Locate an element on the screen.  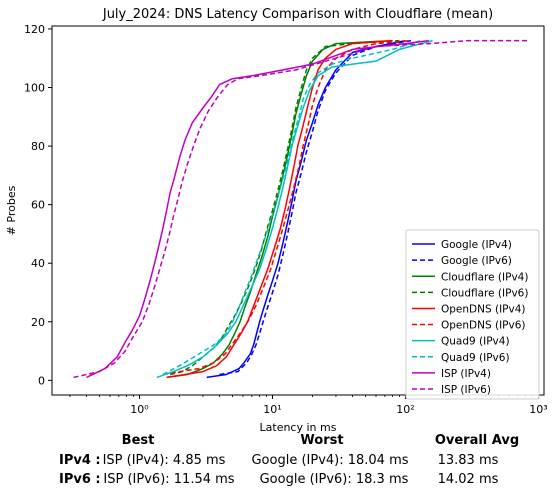
x-tick-label-2: 10² is located at coordinates (405, 409).